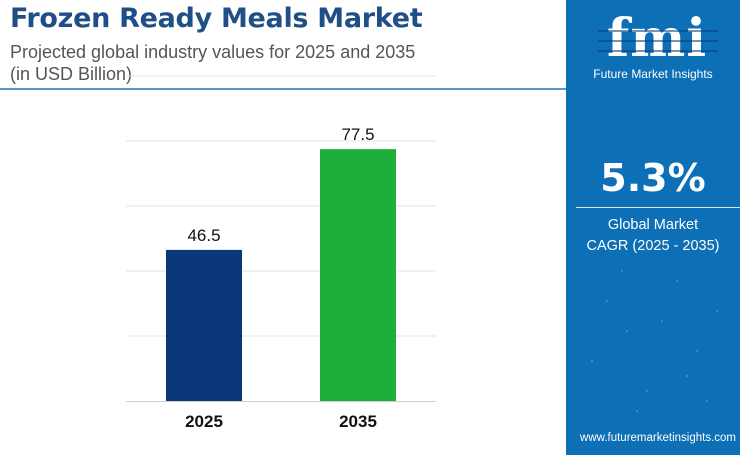 The image size is (740, 455). What do you see at coordinates (71, 74) in the screenshot?
I see `subtitle-line-2: (in USD Billion)` at bounding box center [71, 74].